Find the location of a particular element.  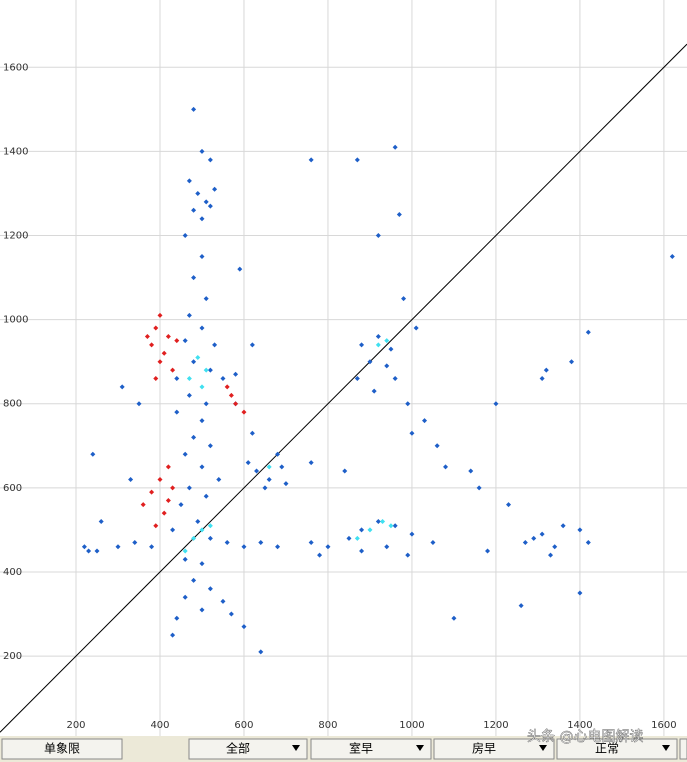

x-tick-label: 200 is located at coordinates (75, 725).